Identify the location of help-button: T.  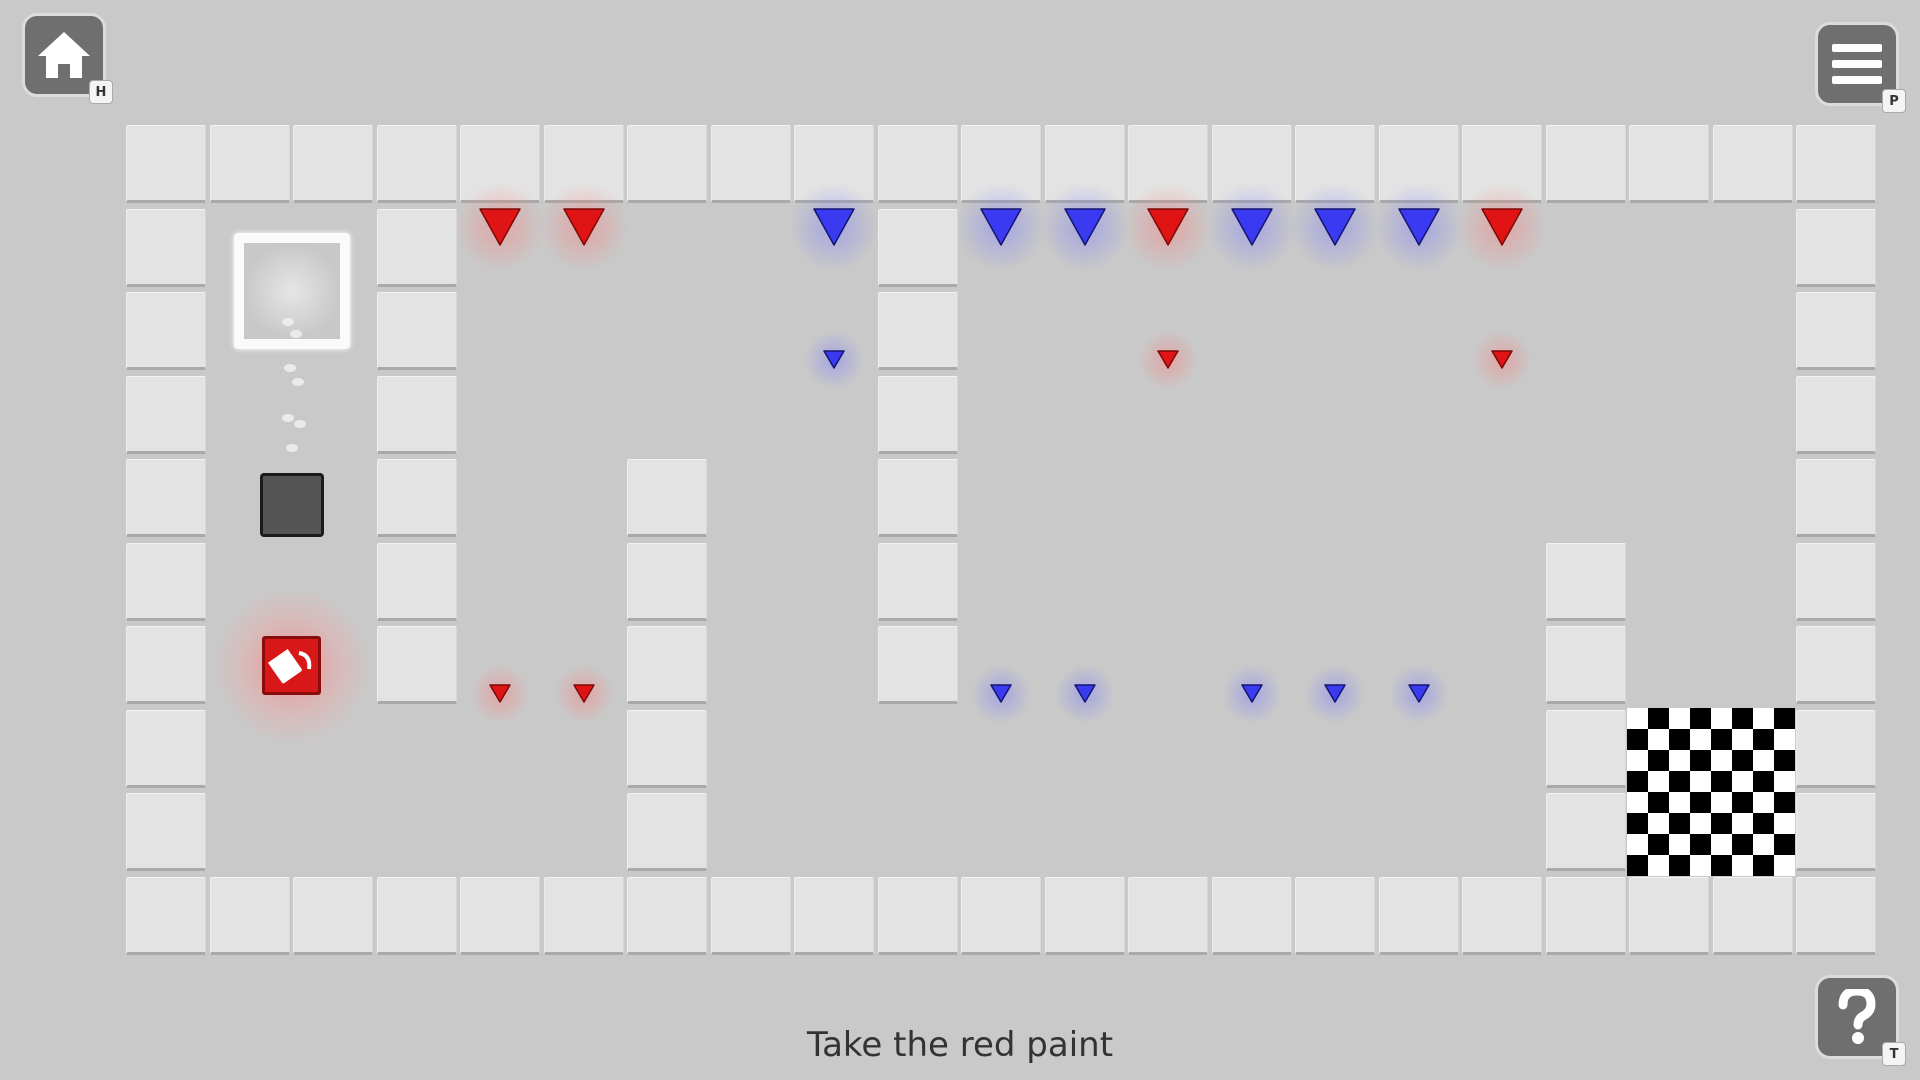
(1862, 1022).